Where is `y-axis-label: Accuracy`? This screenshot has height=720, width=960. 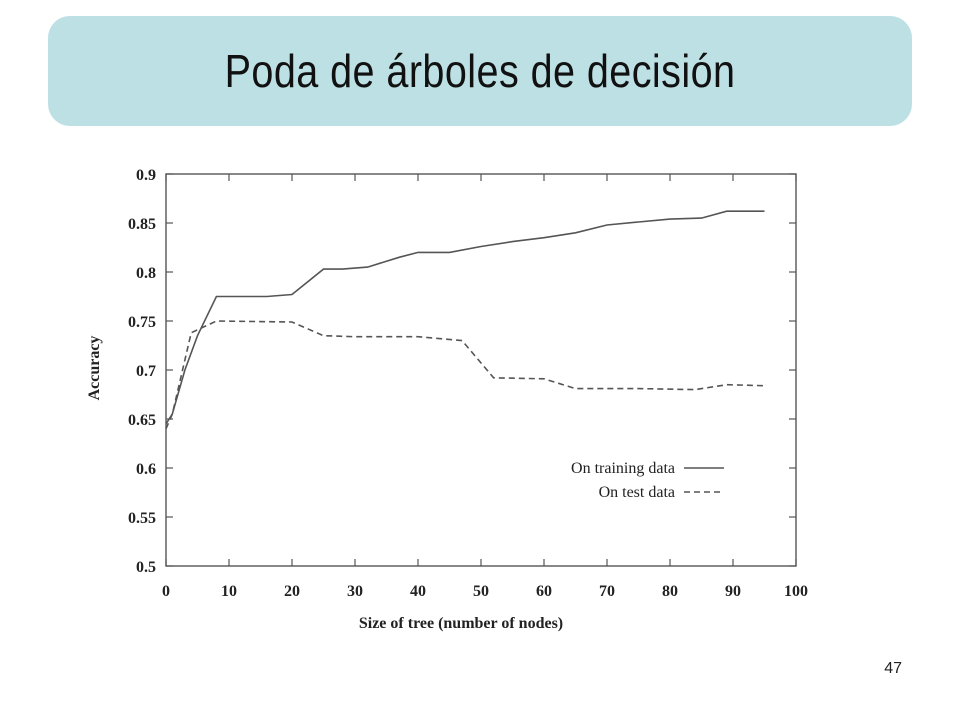 y-axis-label: Accuracy is located at coordinates (94, 368).